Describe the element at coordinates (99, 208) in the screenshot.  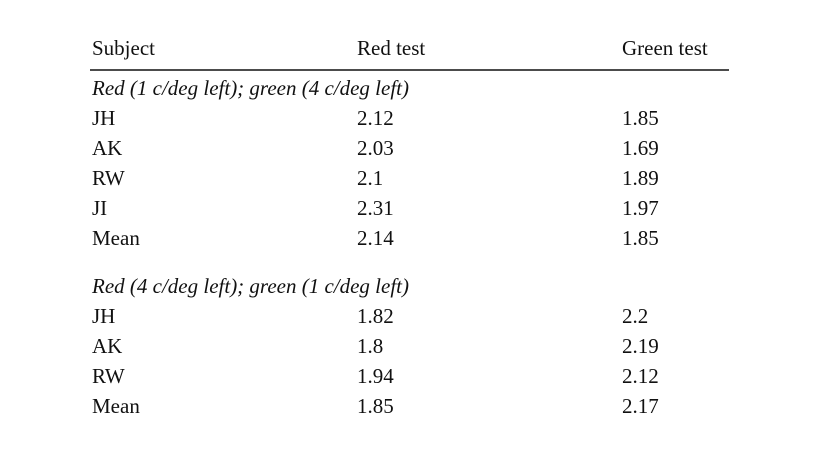
I see `subject-cell: JI` at that location.